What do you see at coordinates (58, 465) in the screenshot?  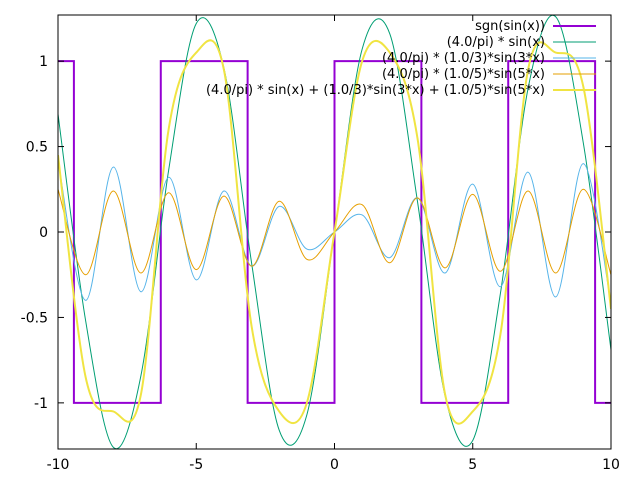 I see `x-tick-label: -10` at bounding box center [58, 465].